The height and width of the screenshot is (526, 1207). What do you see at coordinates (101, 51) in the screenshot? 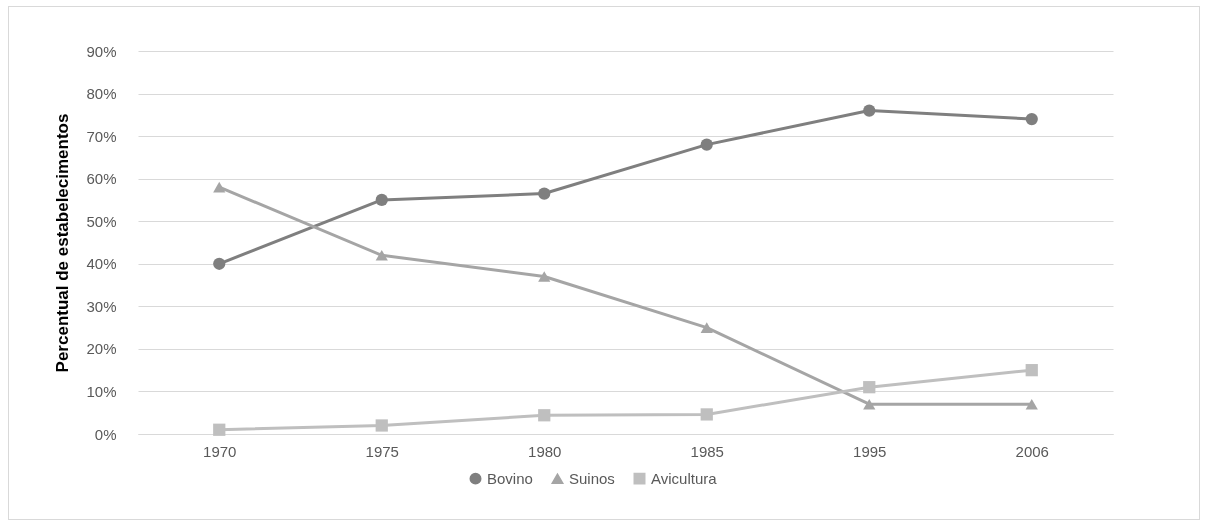
I see `y-tick-label: 90%` at bounding box center [101, 51].